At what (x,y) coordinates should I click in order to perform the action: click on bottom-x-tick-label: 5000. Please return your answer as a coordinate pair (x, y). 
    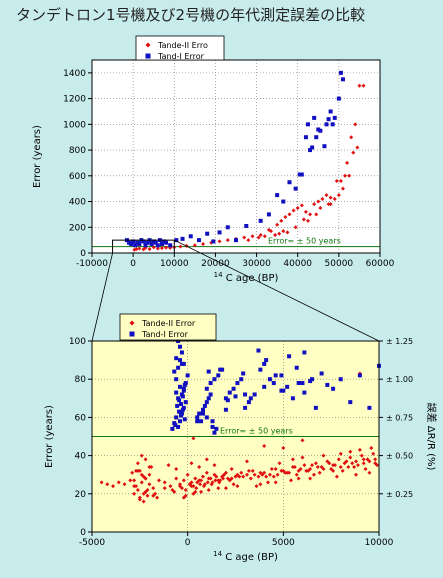
    Looking at the image, I should click on (283, 543).